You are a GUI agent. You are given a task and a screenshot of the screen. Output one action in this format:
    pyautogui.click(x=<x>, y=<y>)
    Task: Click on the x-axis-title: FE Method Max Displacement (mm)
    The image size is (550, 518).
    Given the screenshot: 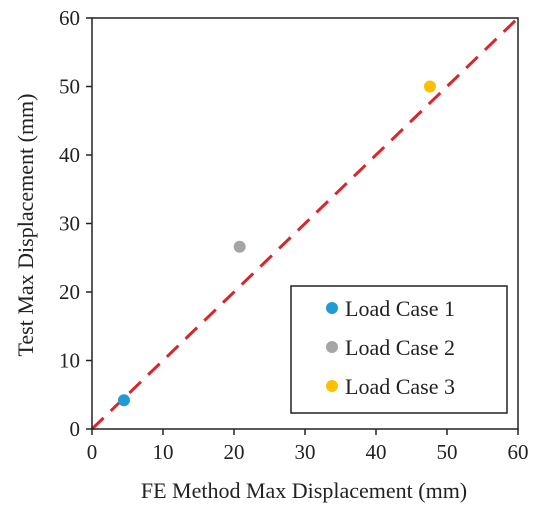 What is the action you would take?
    pyautogui.click(x=304, y=490)
    